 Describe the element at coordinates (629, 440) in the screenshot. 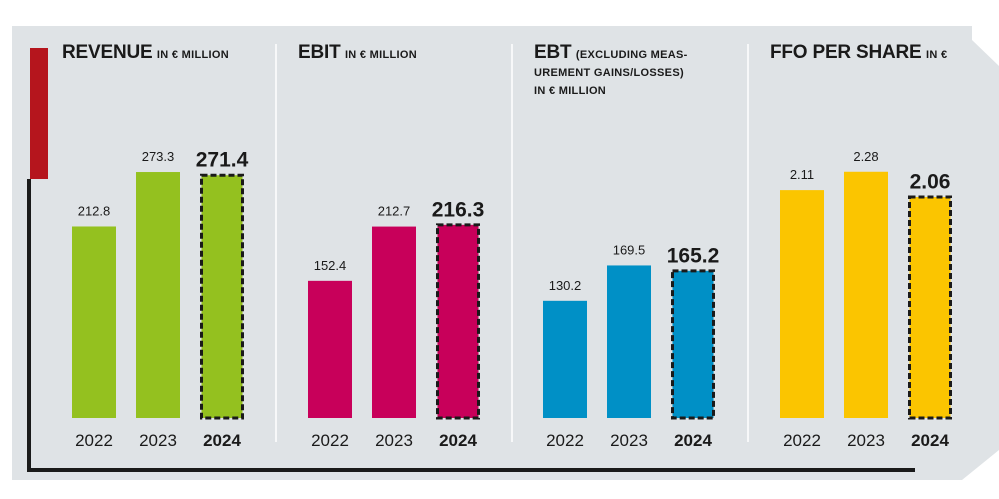

I see `ebt-category-label-2023: 2023` at that location.